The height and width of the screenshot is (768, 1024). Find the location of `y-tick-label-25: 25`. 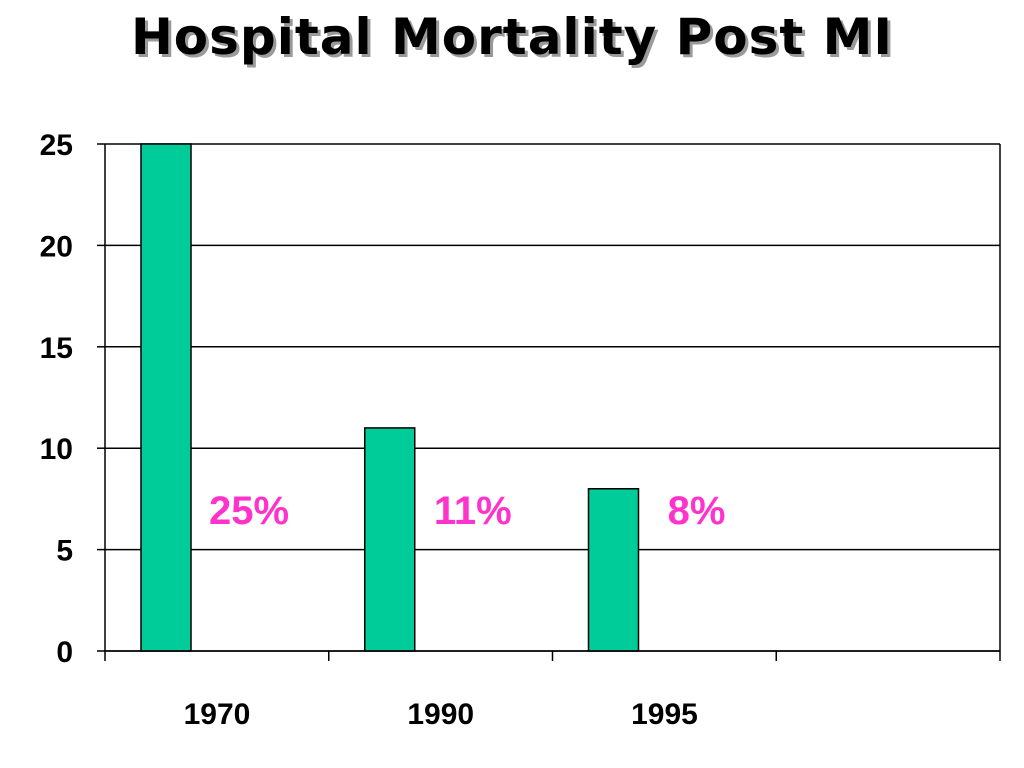

y-tick-label-25: 25 is located at coordinates (56, 145).